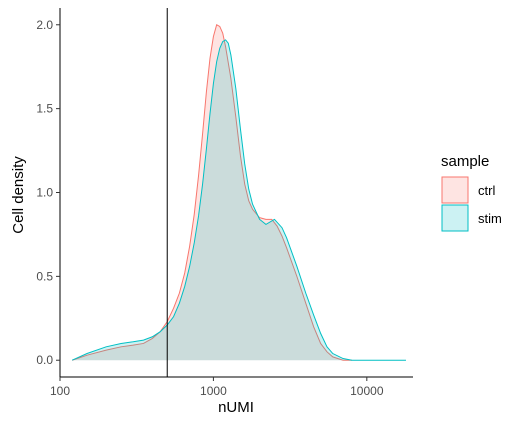 This screenshot has height=435, width=525. What do you see at coordinates (471, 192) in the screenshot?
I see `legend: sample ctrl stim` at bounding box center [471, 192].